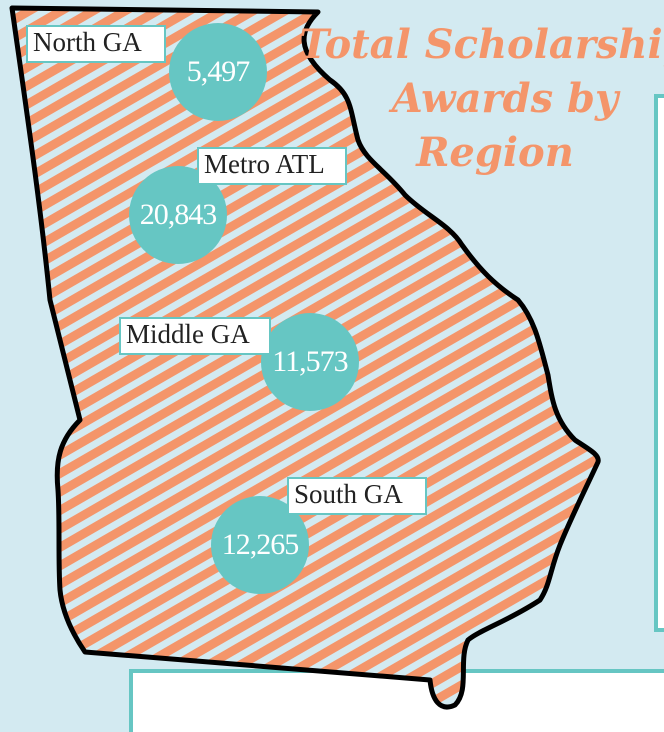 This screenshot has height=732, width=664. What do you see at coordinates (659, 363) in the screenshot?
I see `side-panel` at bounding box center [659, 363].